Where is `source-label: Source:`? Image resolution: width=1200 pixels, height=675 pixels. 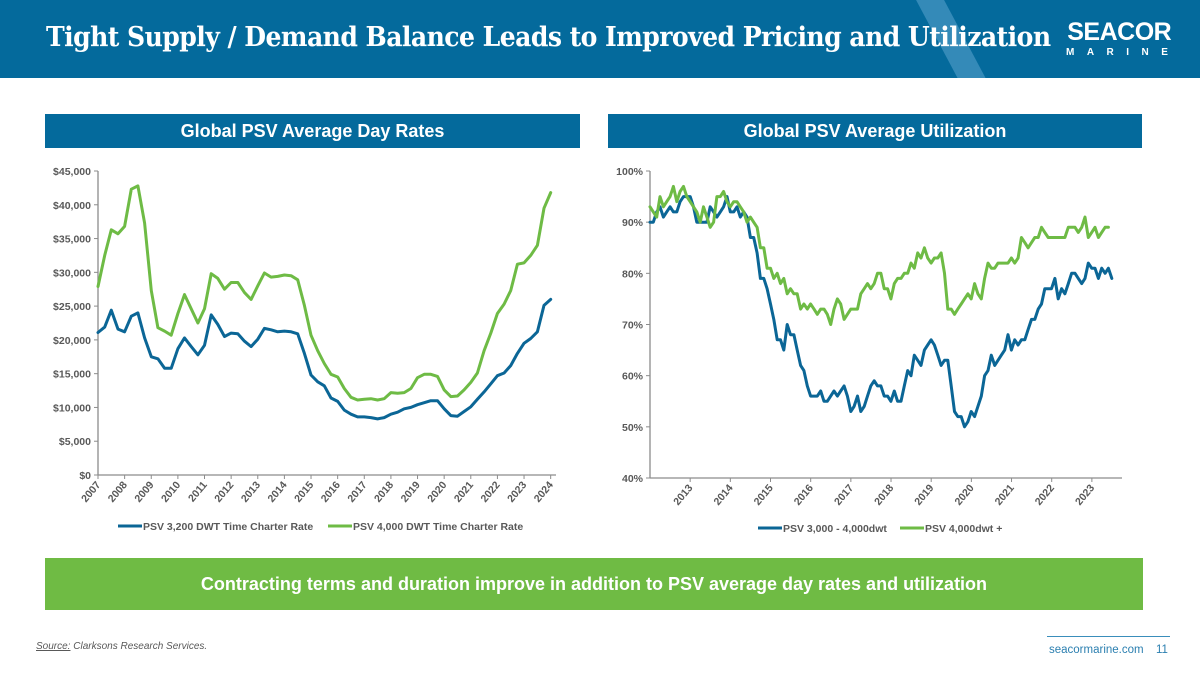
source-label: Source: is located at coordinates (53, 646).